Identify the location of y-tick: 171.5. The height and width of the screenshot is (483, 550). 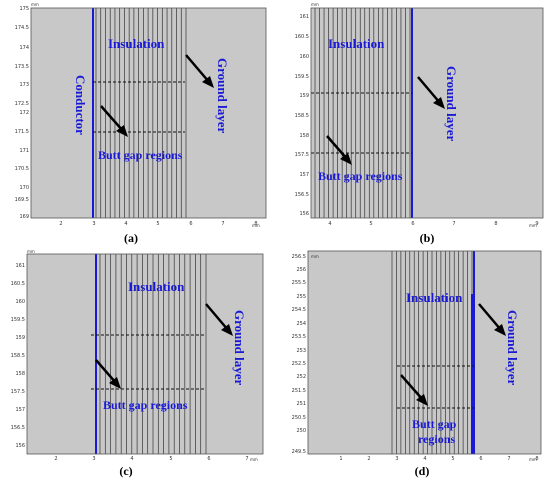
(22, 132).